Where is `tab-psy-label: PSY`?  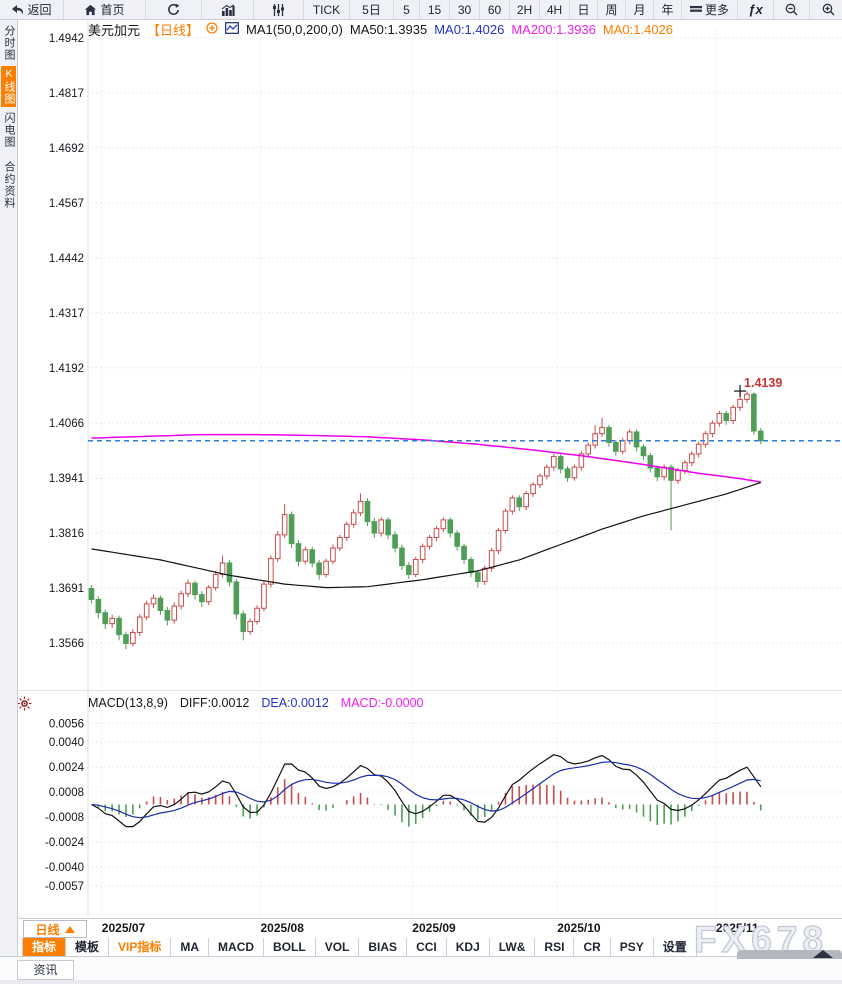
tab-psy-label: PSY is located at coordinates (631, 947).